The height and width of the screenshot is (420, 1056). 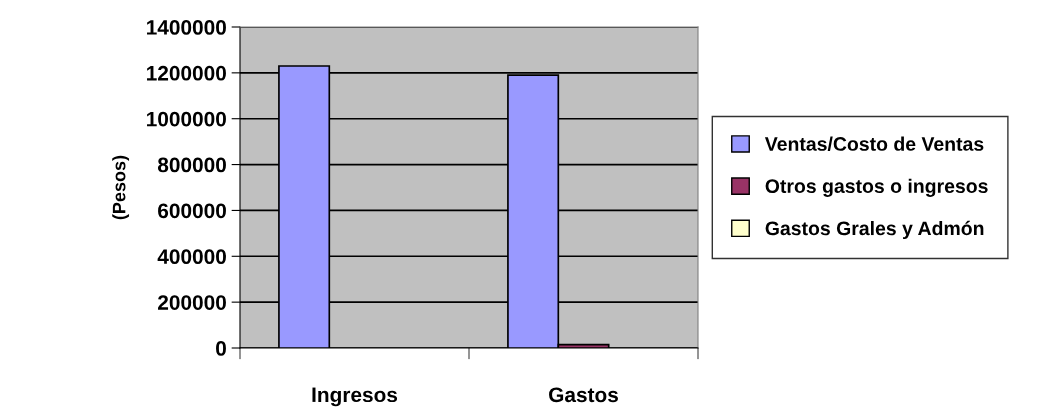 I want to click on y-tick-label: 800000, so click(x=191, y=165).